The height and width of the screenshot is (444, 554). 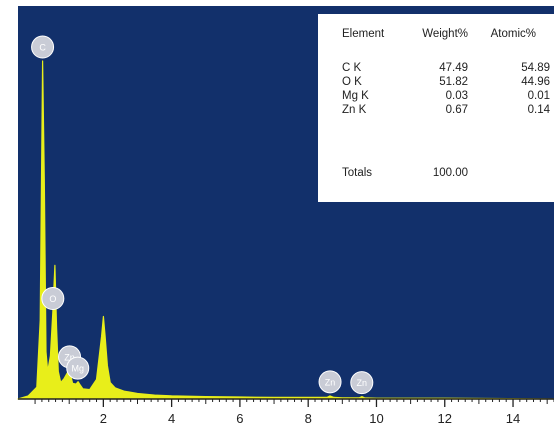 What do you see at coordinates (363, 34) in the screenshot?
I see `header-element: Element` at bounding box center [363, 34].